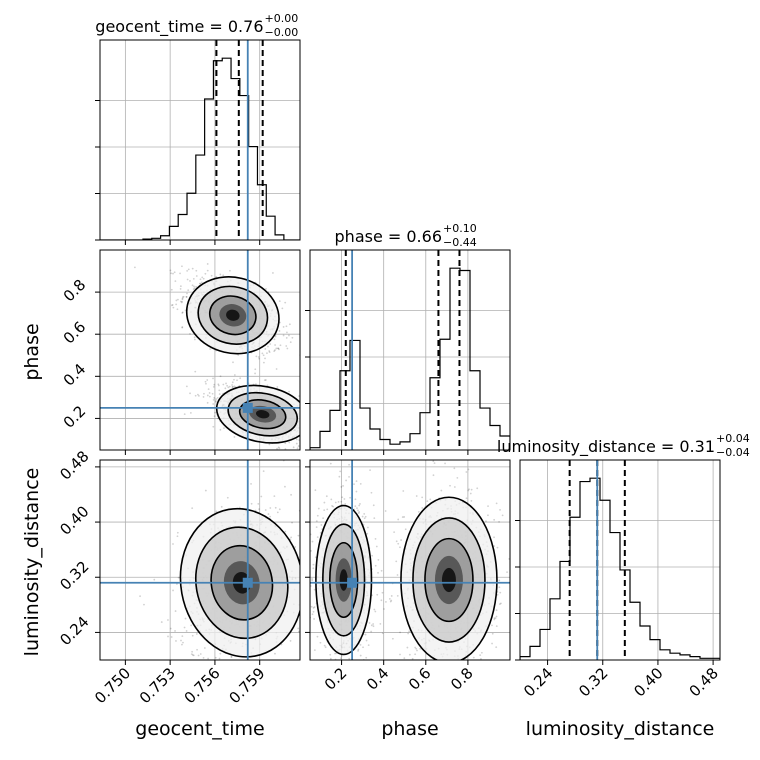 Image resolution: width=760 pixels, height=760 pixels. I want to click on x-axis-label-phase: phase, so click(409, 729).